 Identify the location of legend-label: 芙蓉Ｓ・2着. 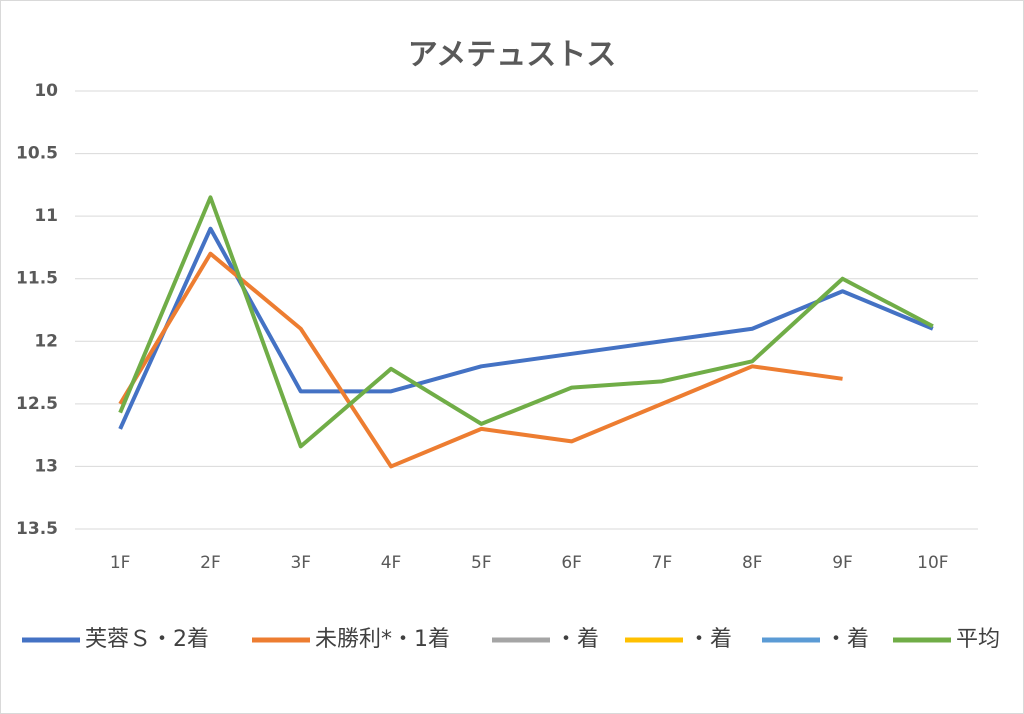
(147, 639).